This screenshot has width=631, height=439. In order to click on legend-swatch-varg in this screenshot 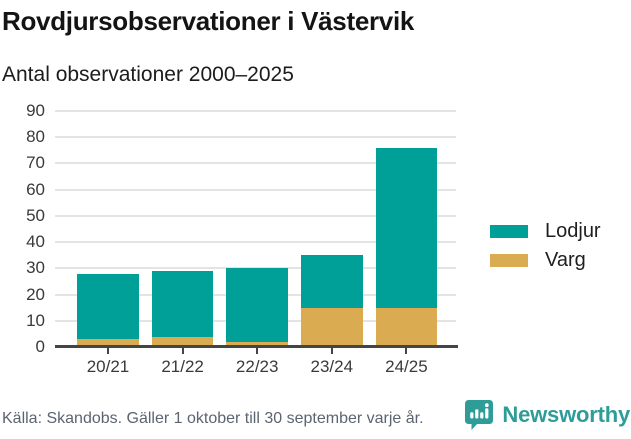, I will do `click(509, 260)`.